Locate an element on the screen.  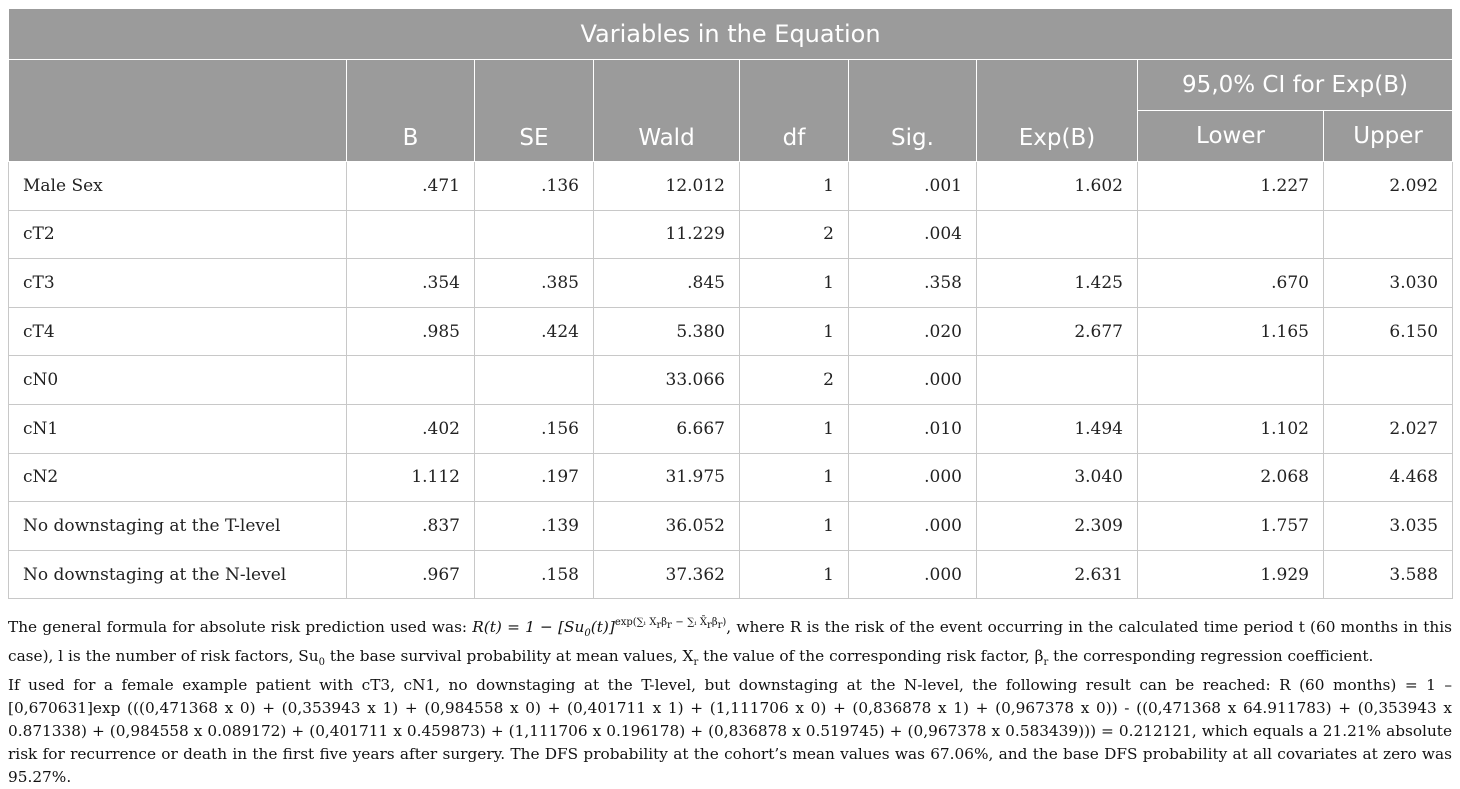
header-df: df is located at coordinates (794, 110).